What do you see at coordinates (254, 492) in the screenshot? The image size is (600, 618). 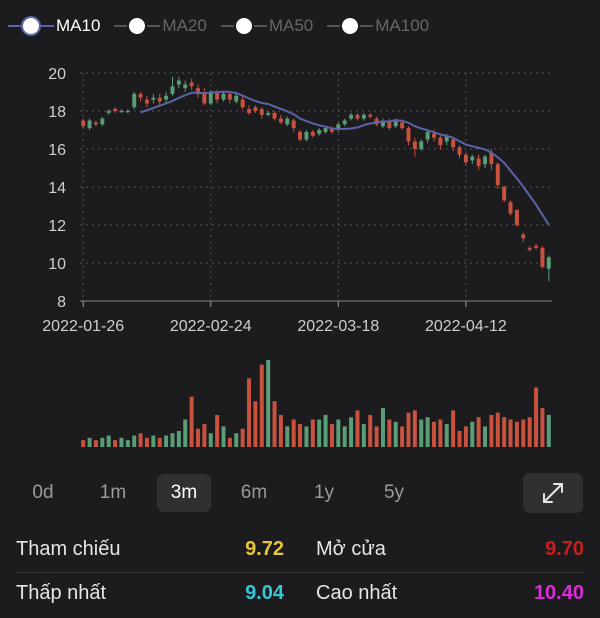 I see `tab-6m: 6m` at bounding box center [254, 492].